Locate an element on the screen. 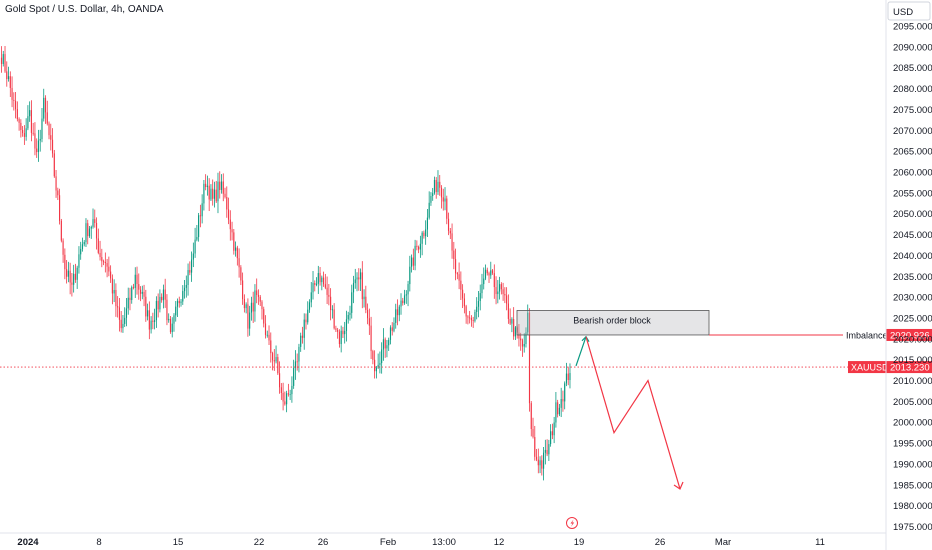 The width and height of the screenshot is (932, 550). time-axis: 2024 8 15 22 26 Feb 13:00 12 19 26 Mar 11 is located at coordinates (421, 542).